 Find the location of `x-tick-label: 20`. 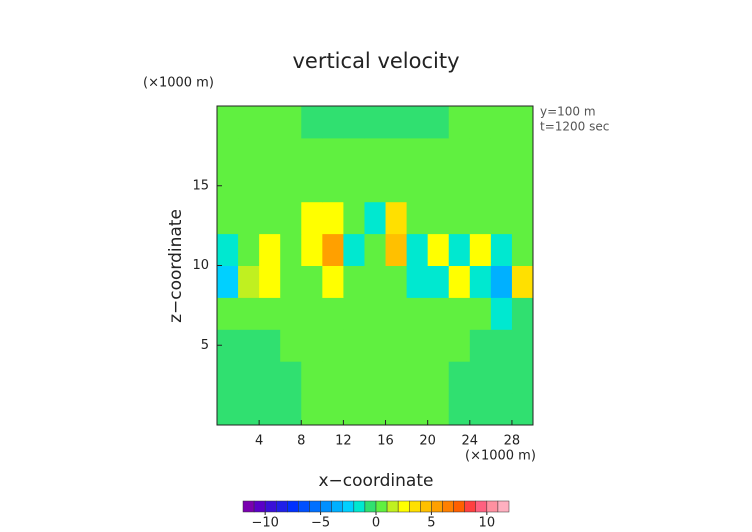

x-tick-label: 20 is located at coordinates (427, 441).